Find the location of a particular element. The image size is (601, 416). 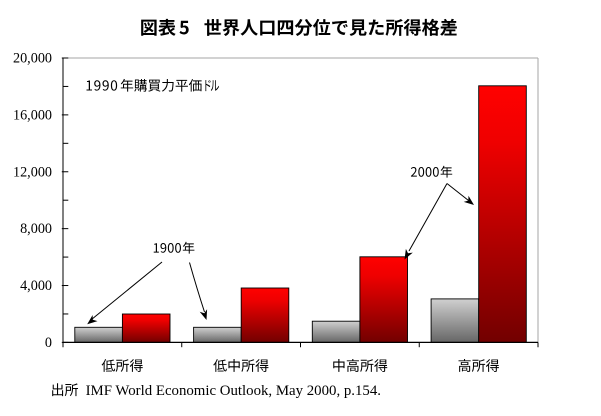

svg-text: 4,000 is located at coordinates (36, 286).